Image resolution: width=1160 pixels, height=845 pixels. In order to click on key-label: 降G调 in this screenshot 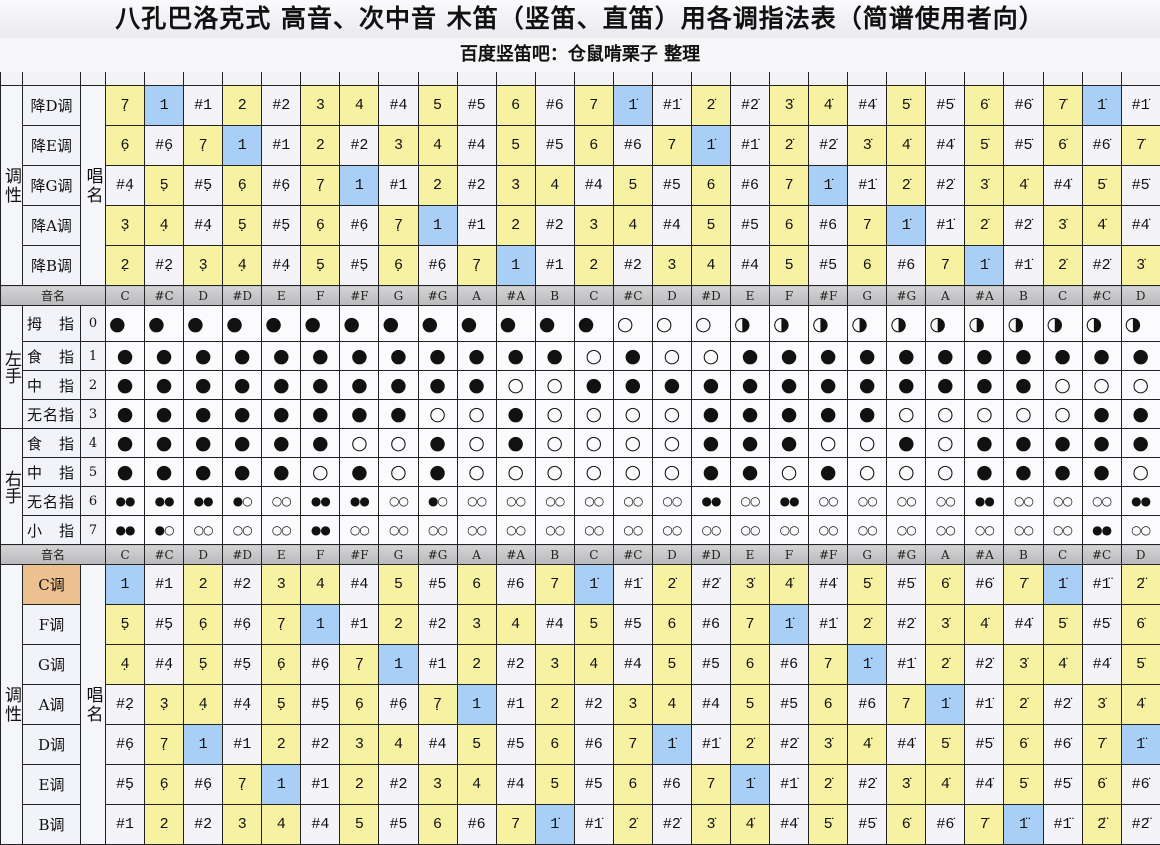, I will do `click(51, 185)`.